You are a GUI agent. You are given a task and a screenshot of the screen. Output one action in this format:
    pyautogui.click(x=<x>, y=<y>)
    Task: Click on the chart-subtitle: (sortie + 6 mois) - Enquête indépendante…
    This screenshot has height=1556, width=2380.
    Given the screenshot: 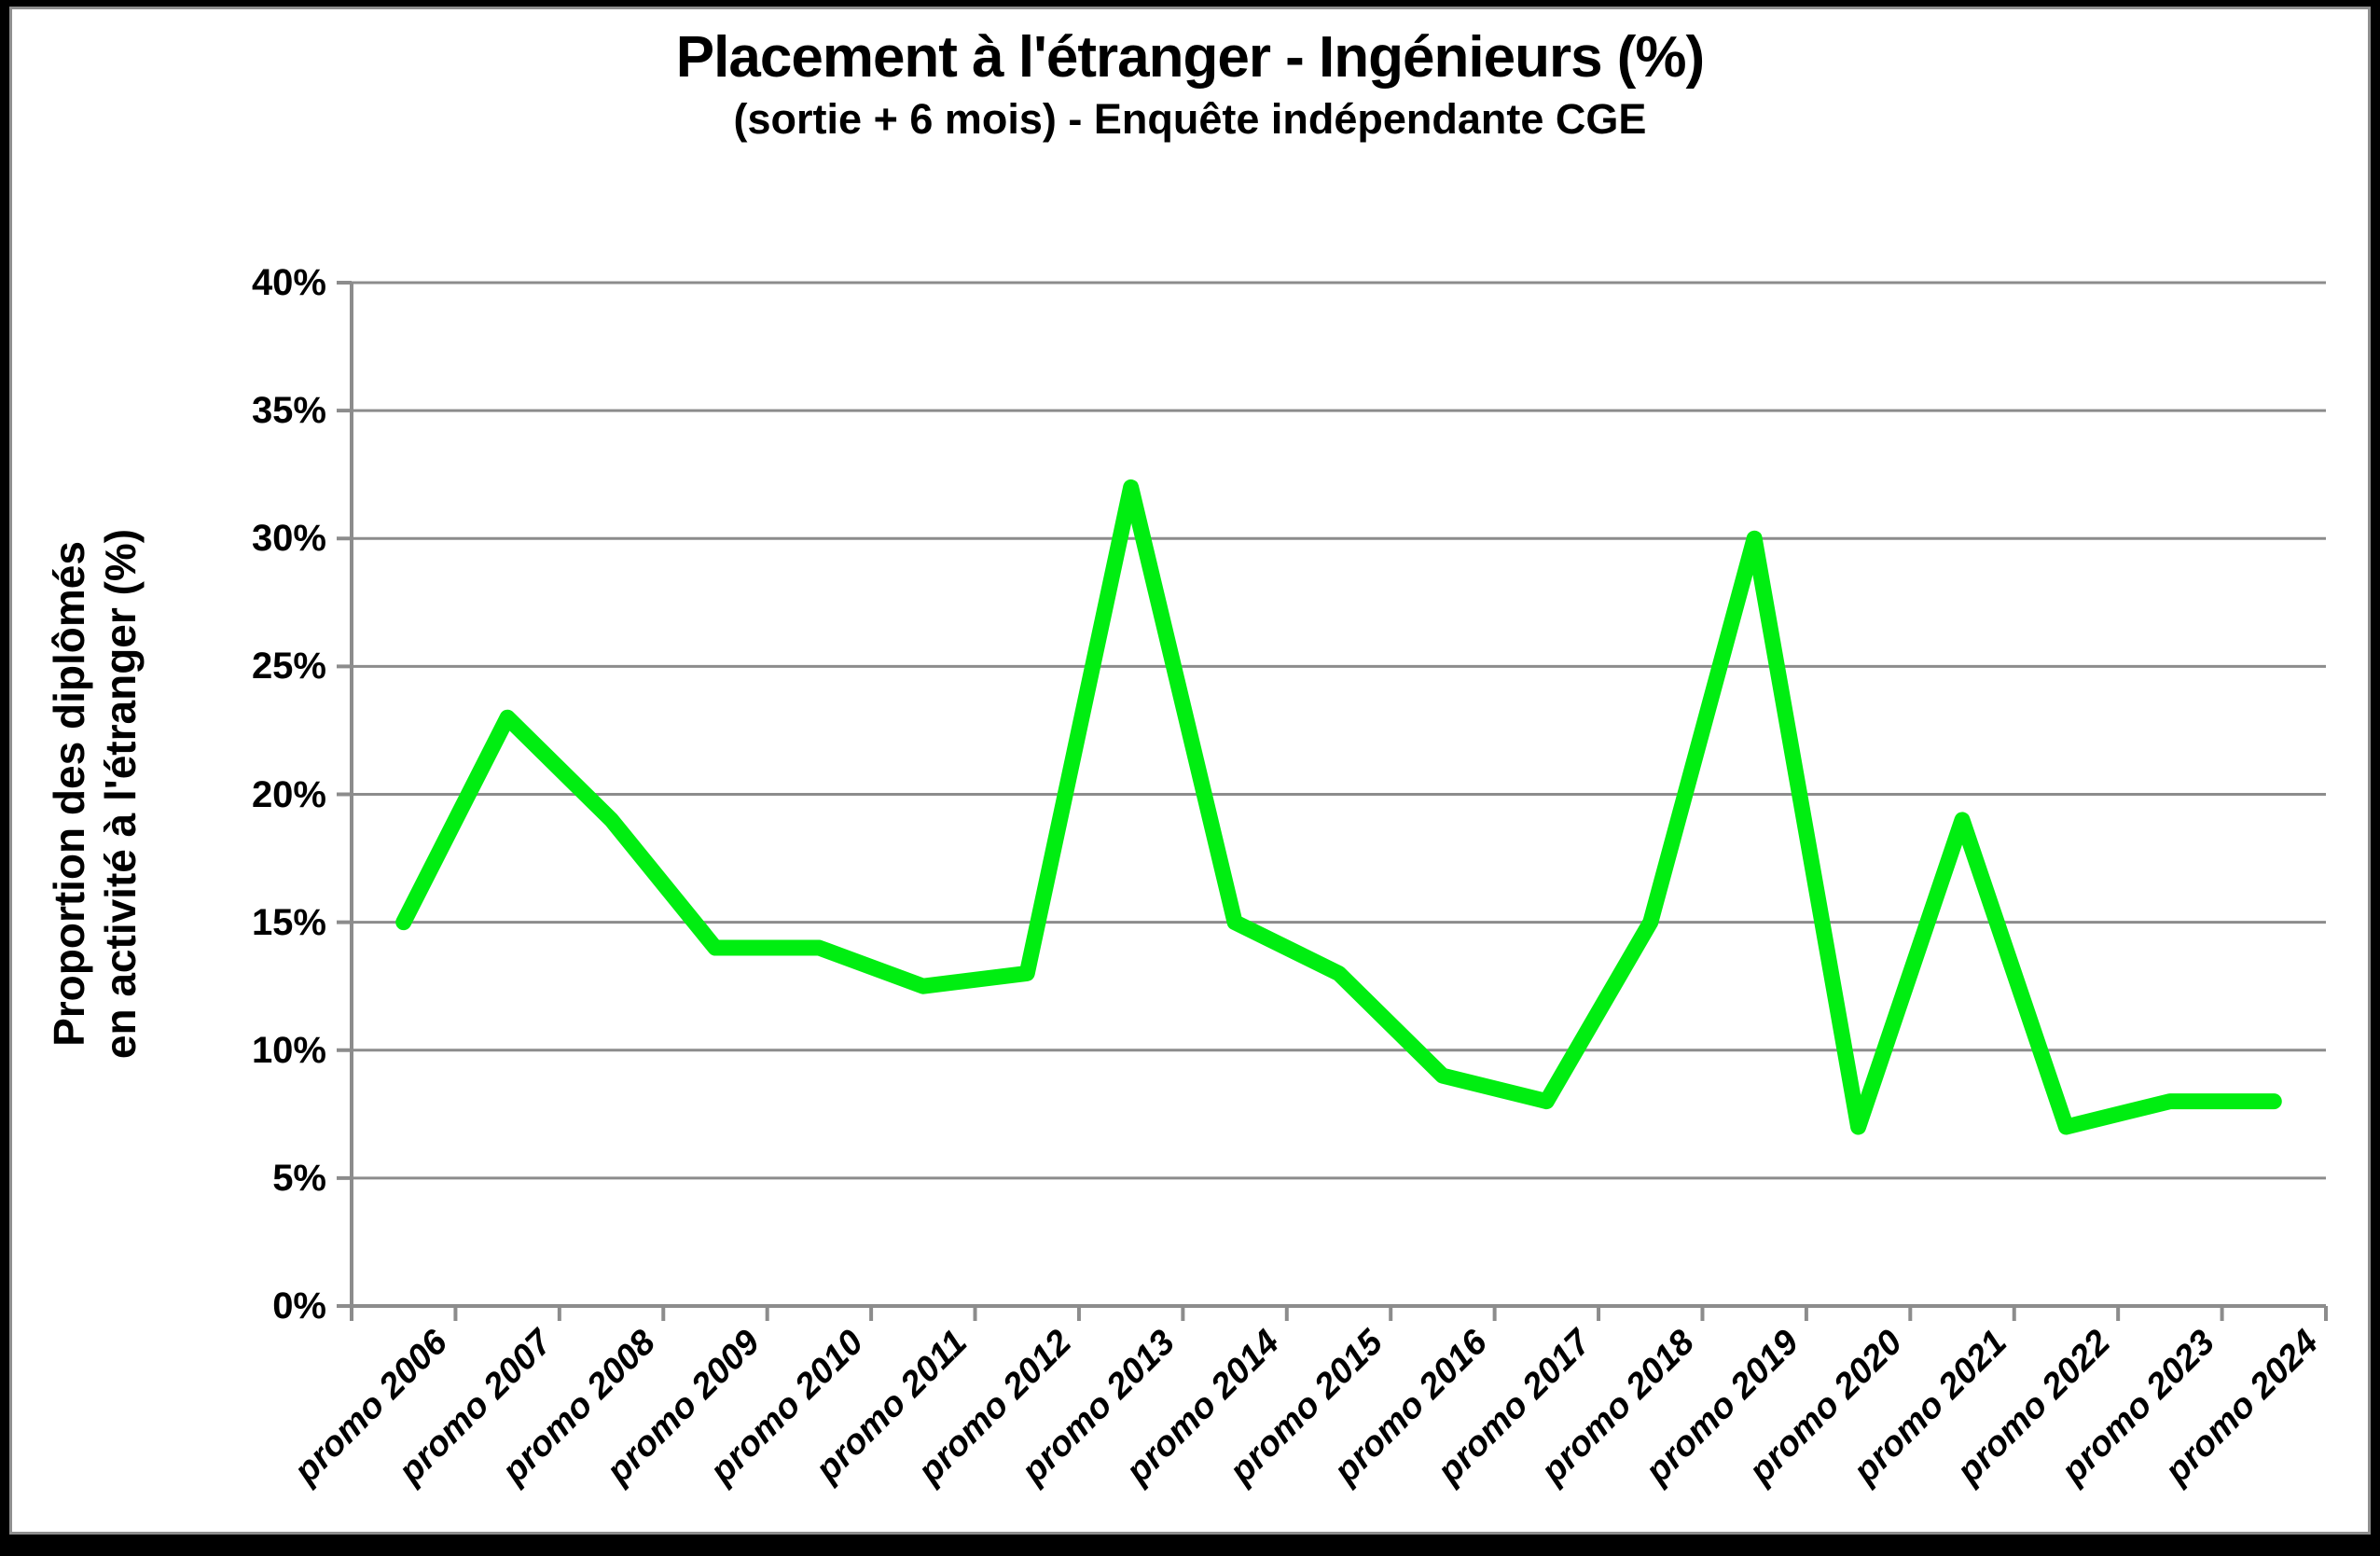 What is the action you would take?
    pyautogui.click(x=1190, y=119)
    